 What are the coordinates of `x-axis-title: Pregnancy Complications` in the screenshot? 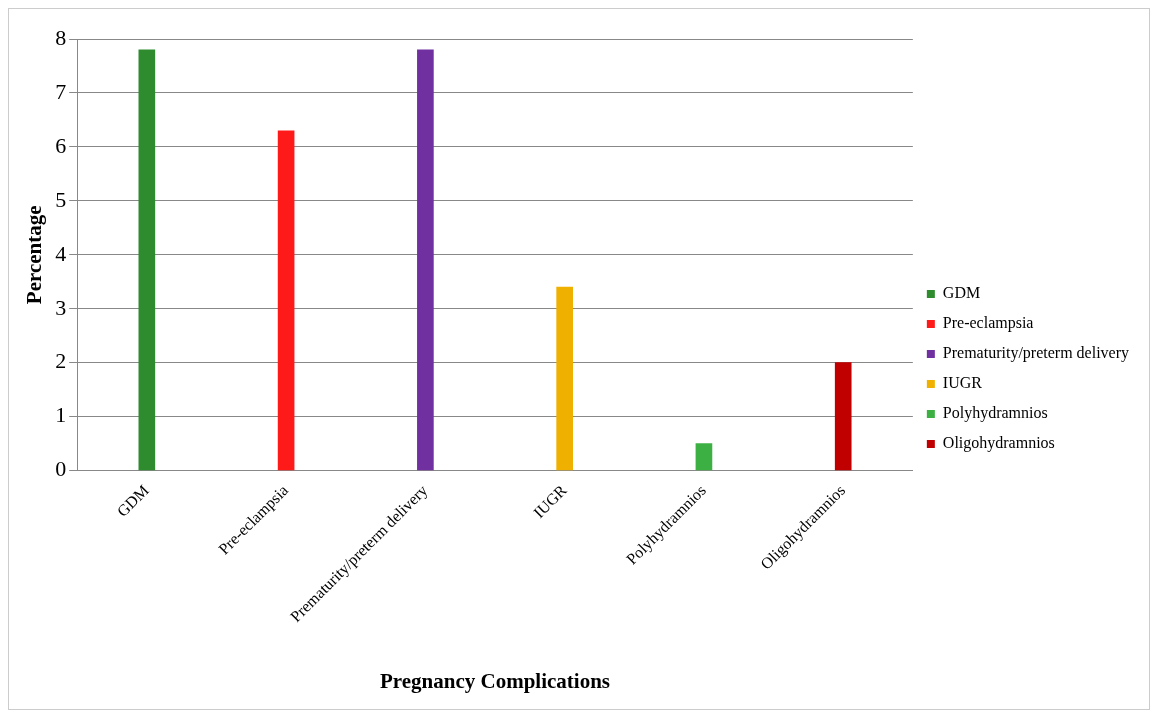 It's located at (495, 680).